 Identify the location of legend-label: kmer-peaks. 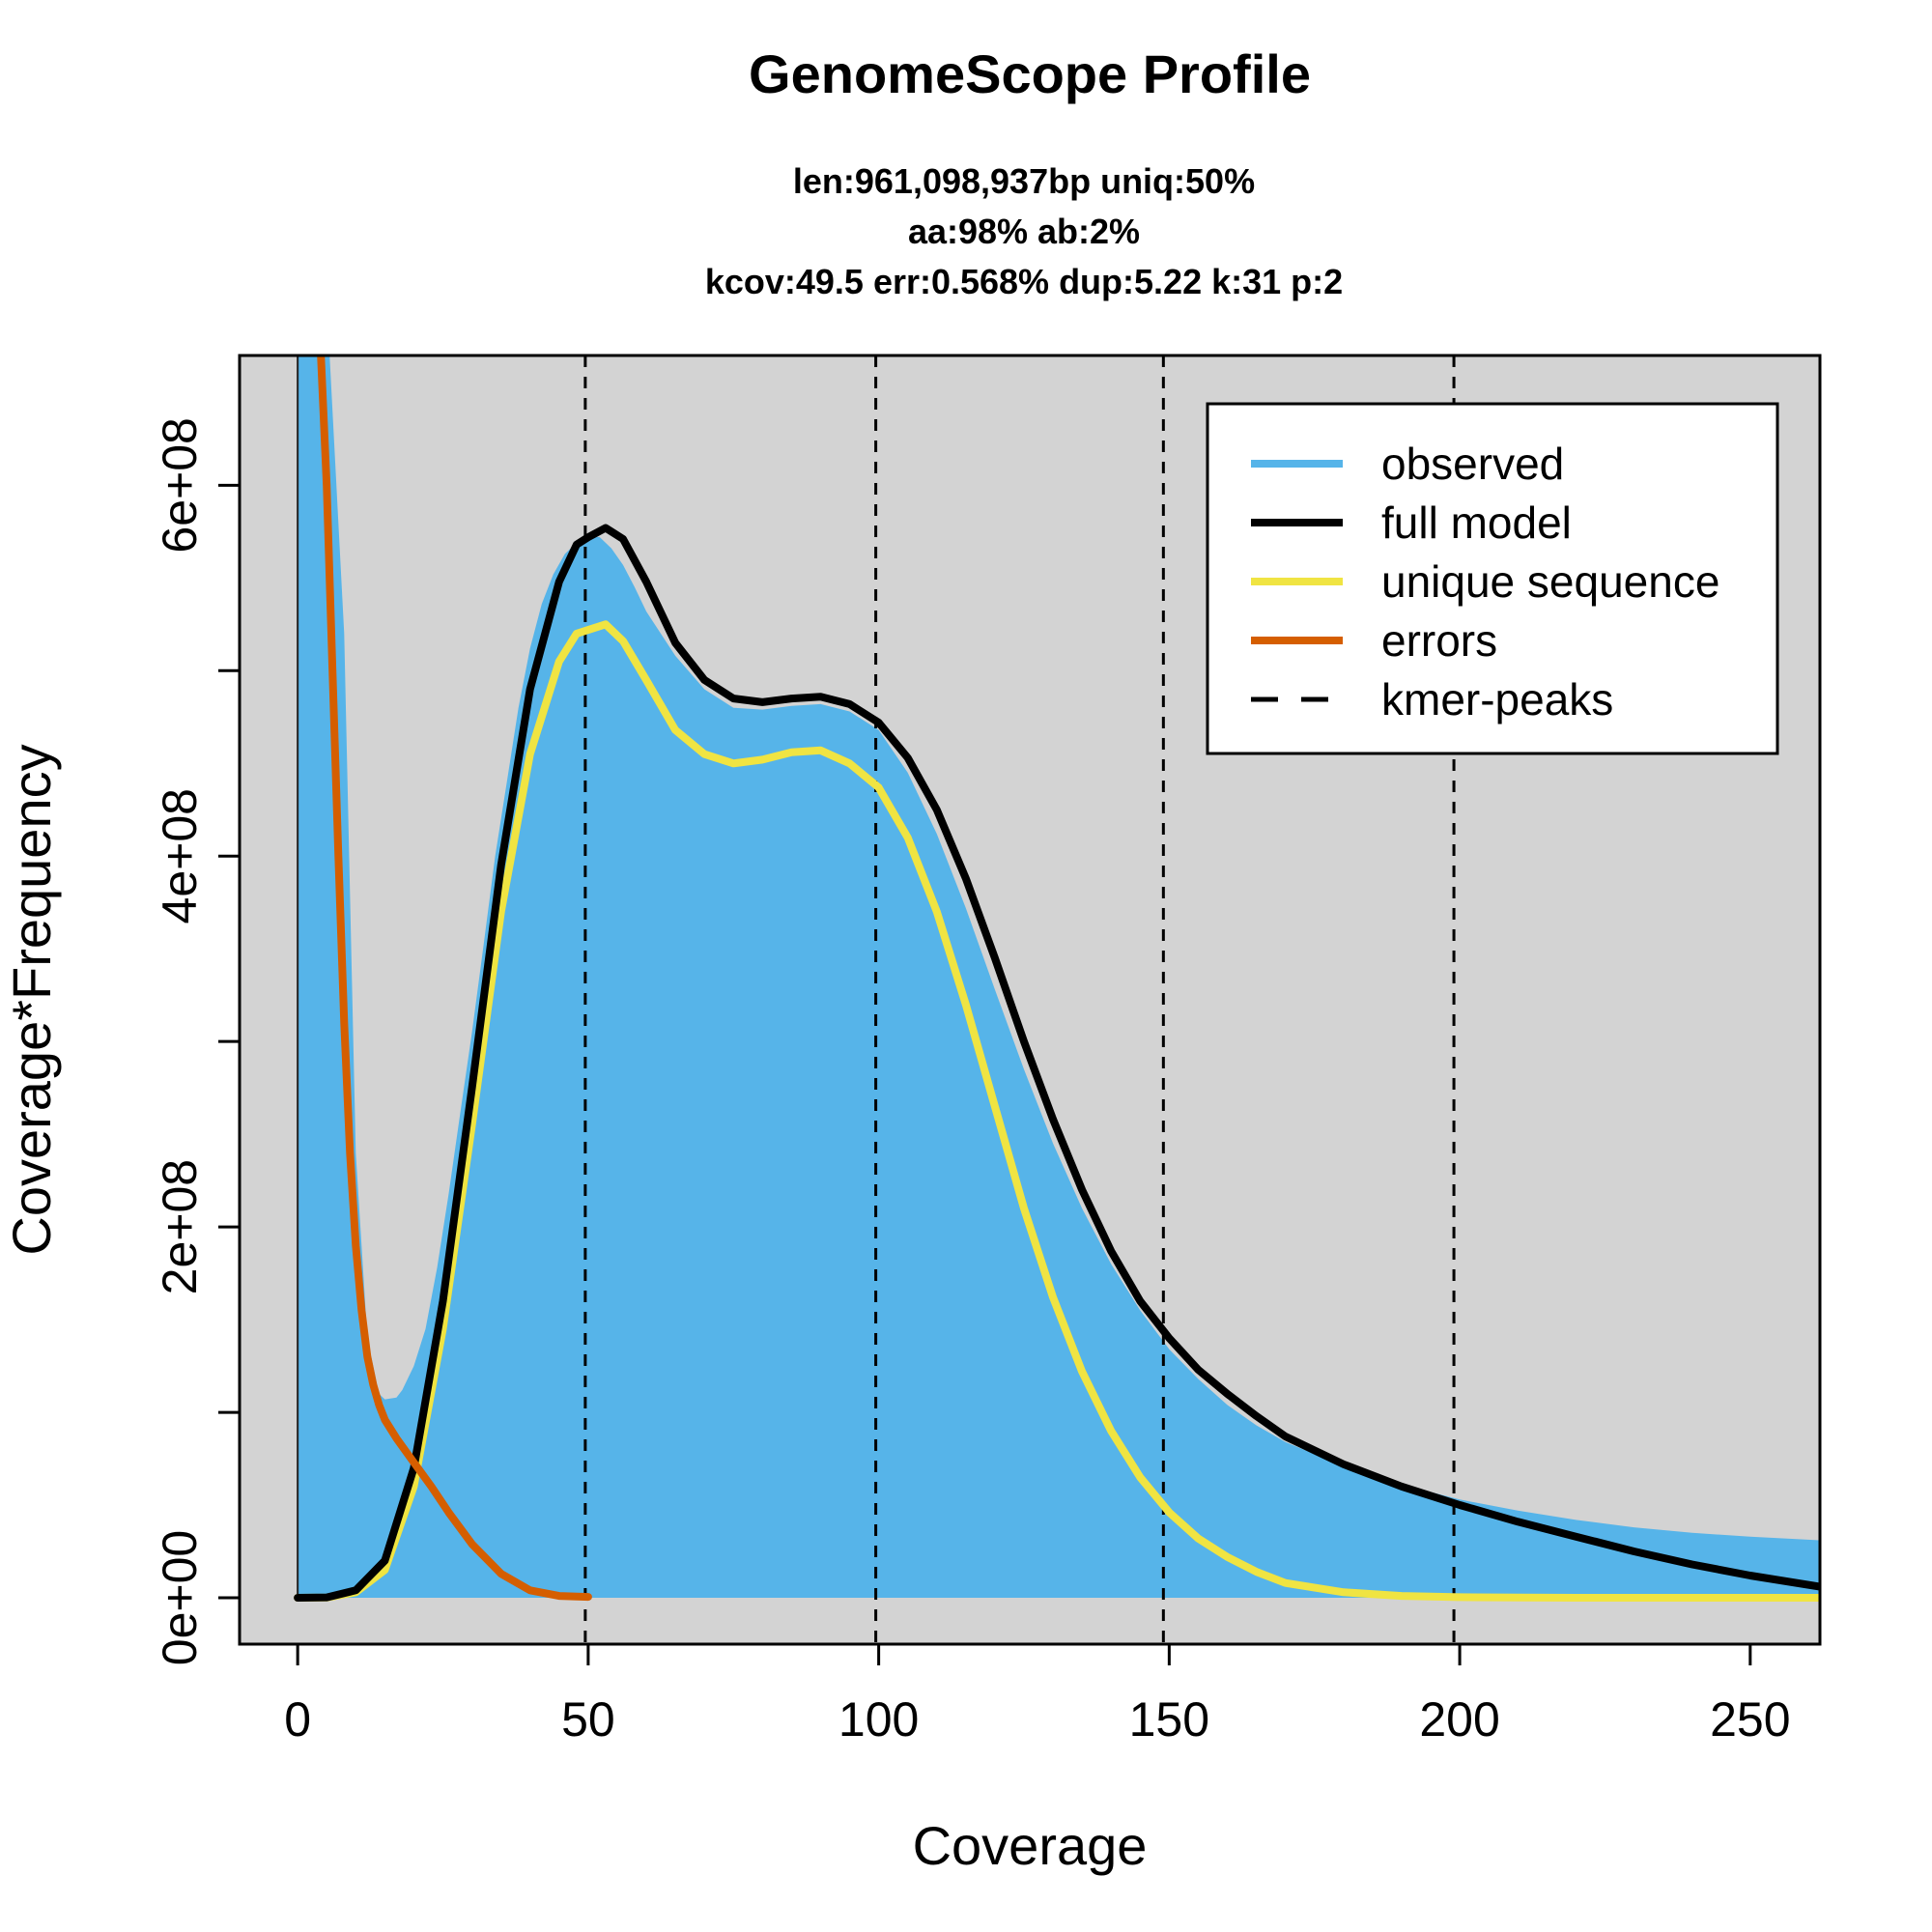
(1497, 699).